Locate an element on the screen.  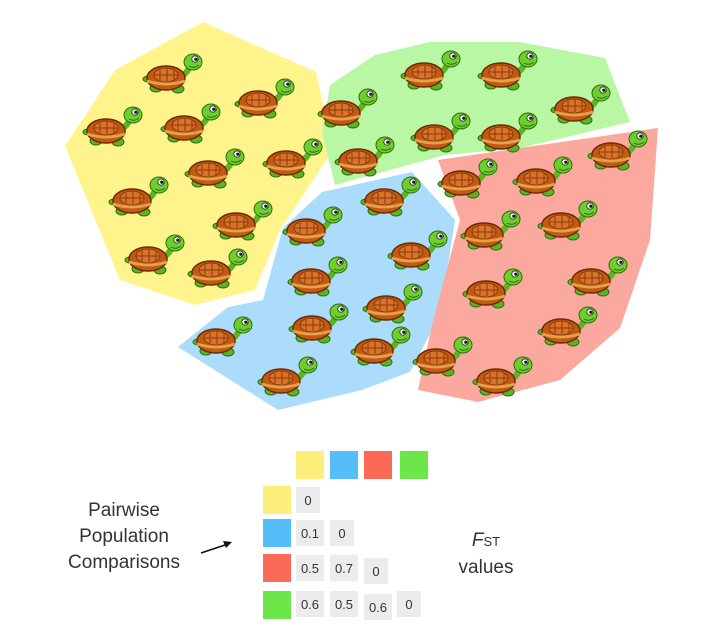
fst-symbol: FST is located at coordinates (486, 541).